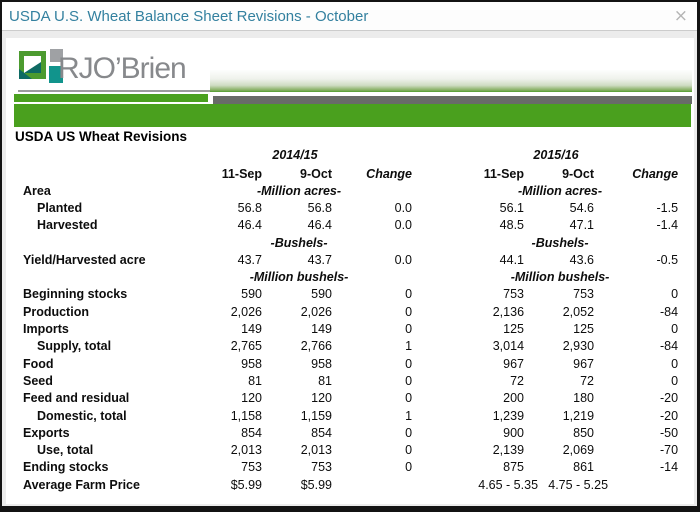 Image resolution: width=700 pixels, height=512 pixels. I want to click on cell-g1-9oct: 43.7, so click(319, 259).